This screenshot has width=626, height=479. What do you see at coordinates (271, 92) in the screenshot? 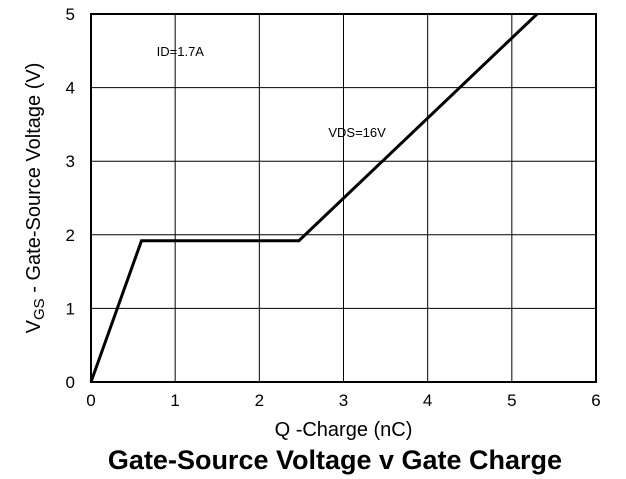
I see `annotations: ID=1.7A VDS=16V` at bounding box center [271, 92].